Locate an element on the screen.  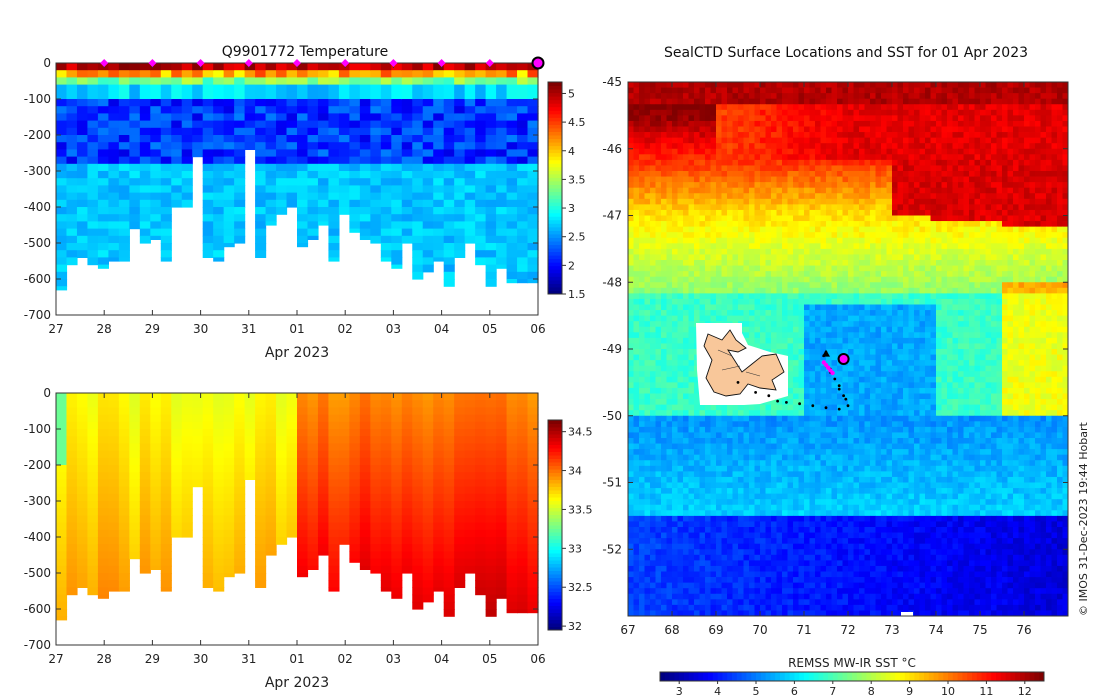
x-tick-label: 02 is located at coordinates (345, 659).